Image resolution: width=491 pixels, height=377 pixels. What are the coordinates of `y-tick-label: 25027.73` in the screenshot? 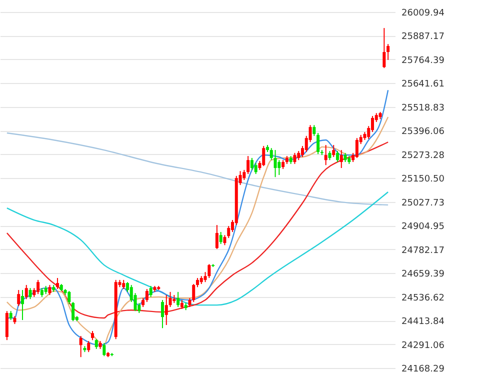 It's located at (423, 203).